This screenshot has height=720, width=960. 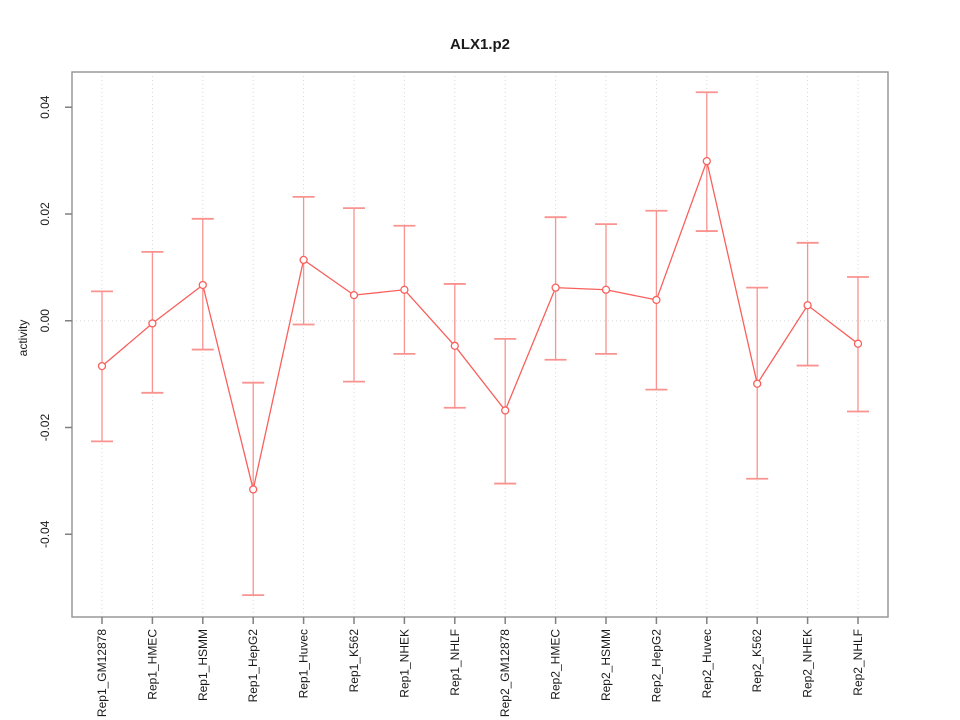 I want to click on x-tick-label: Rep2_HepG2, so click(x=656, y=666).